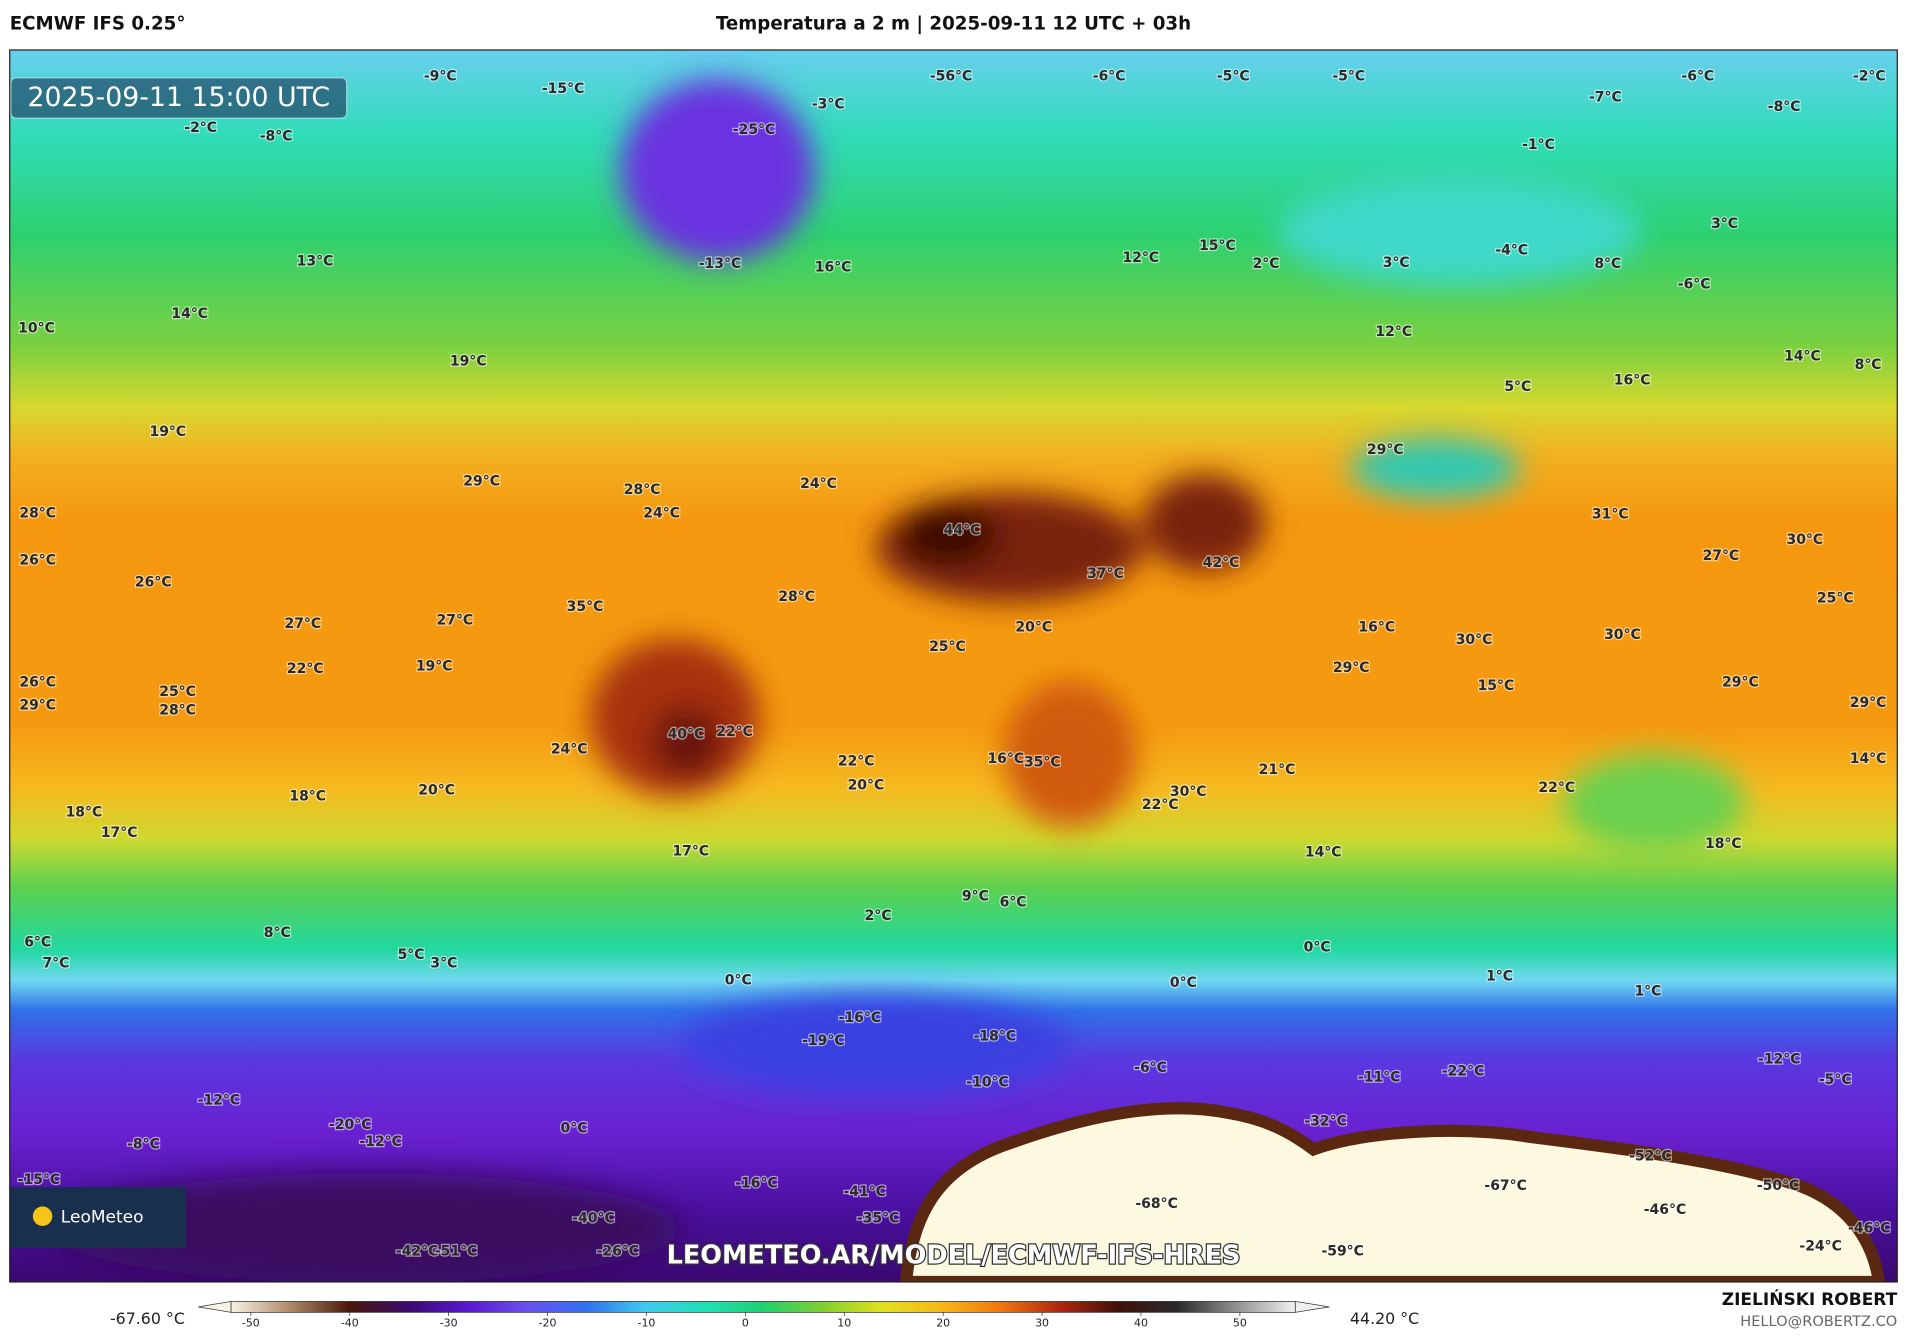  I want to click on temperature-label: 18°C, so click(307, 797).